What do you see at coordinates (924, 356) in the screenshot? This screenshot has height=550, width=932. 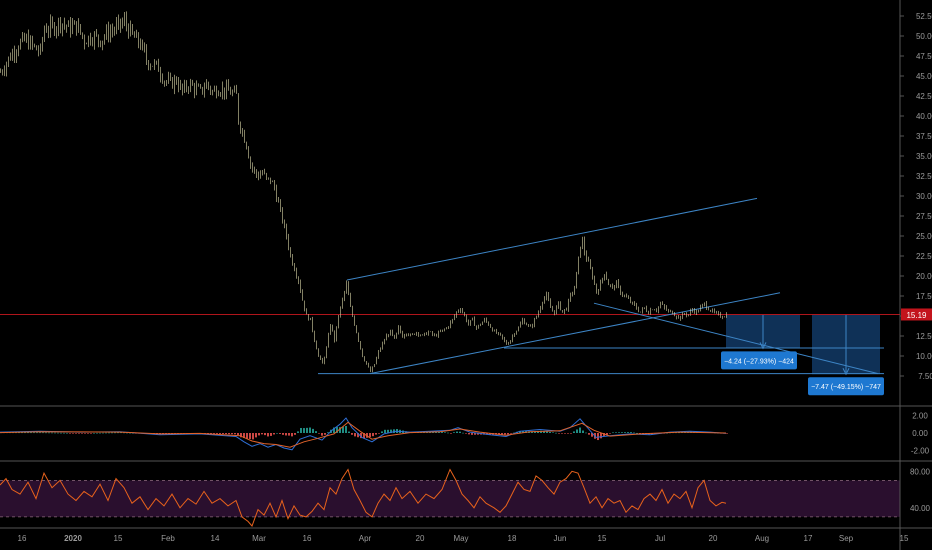 I see `price-tick-label: 10.00` at bounding box center [924, 356].